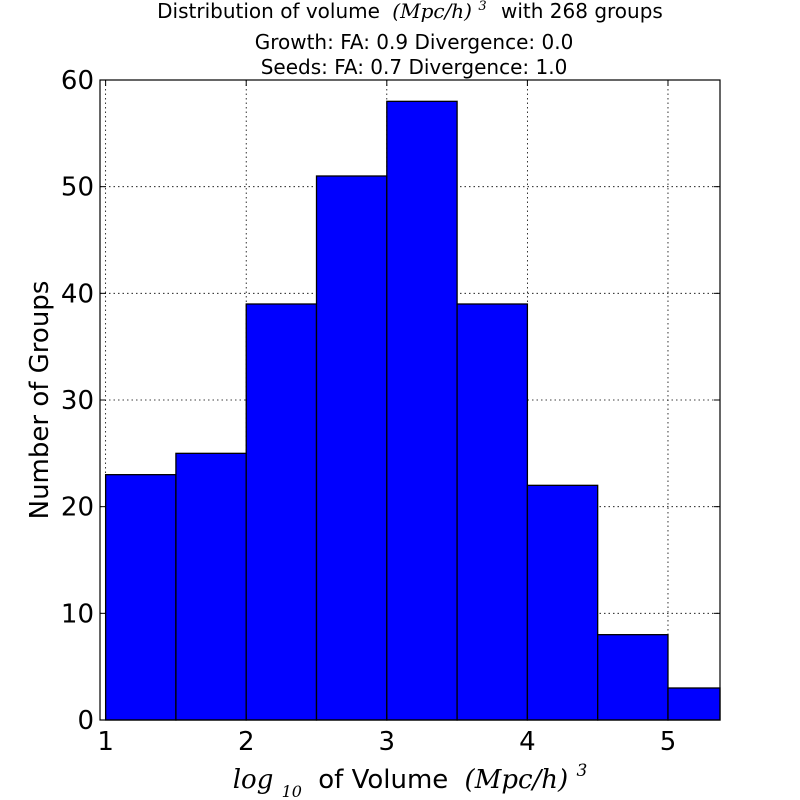 The height and width of the screenshot is (800, 800). What do you see at coordinates (77, 508) in the screenshot?
I see `y-tick-label: 20` at bounding box center [77, 508].